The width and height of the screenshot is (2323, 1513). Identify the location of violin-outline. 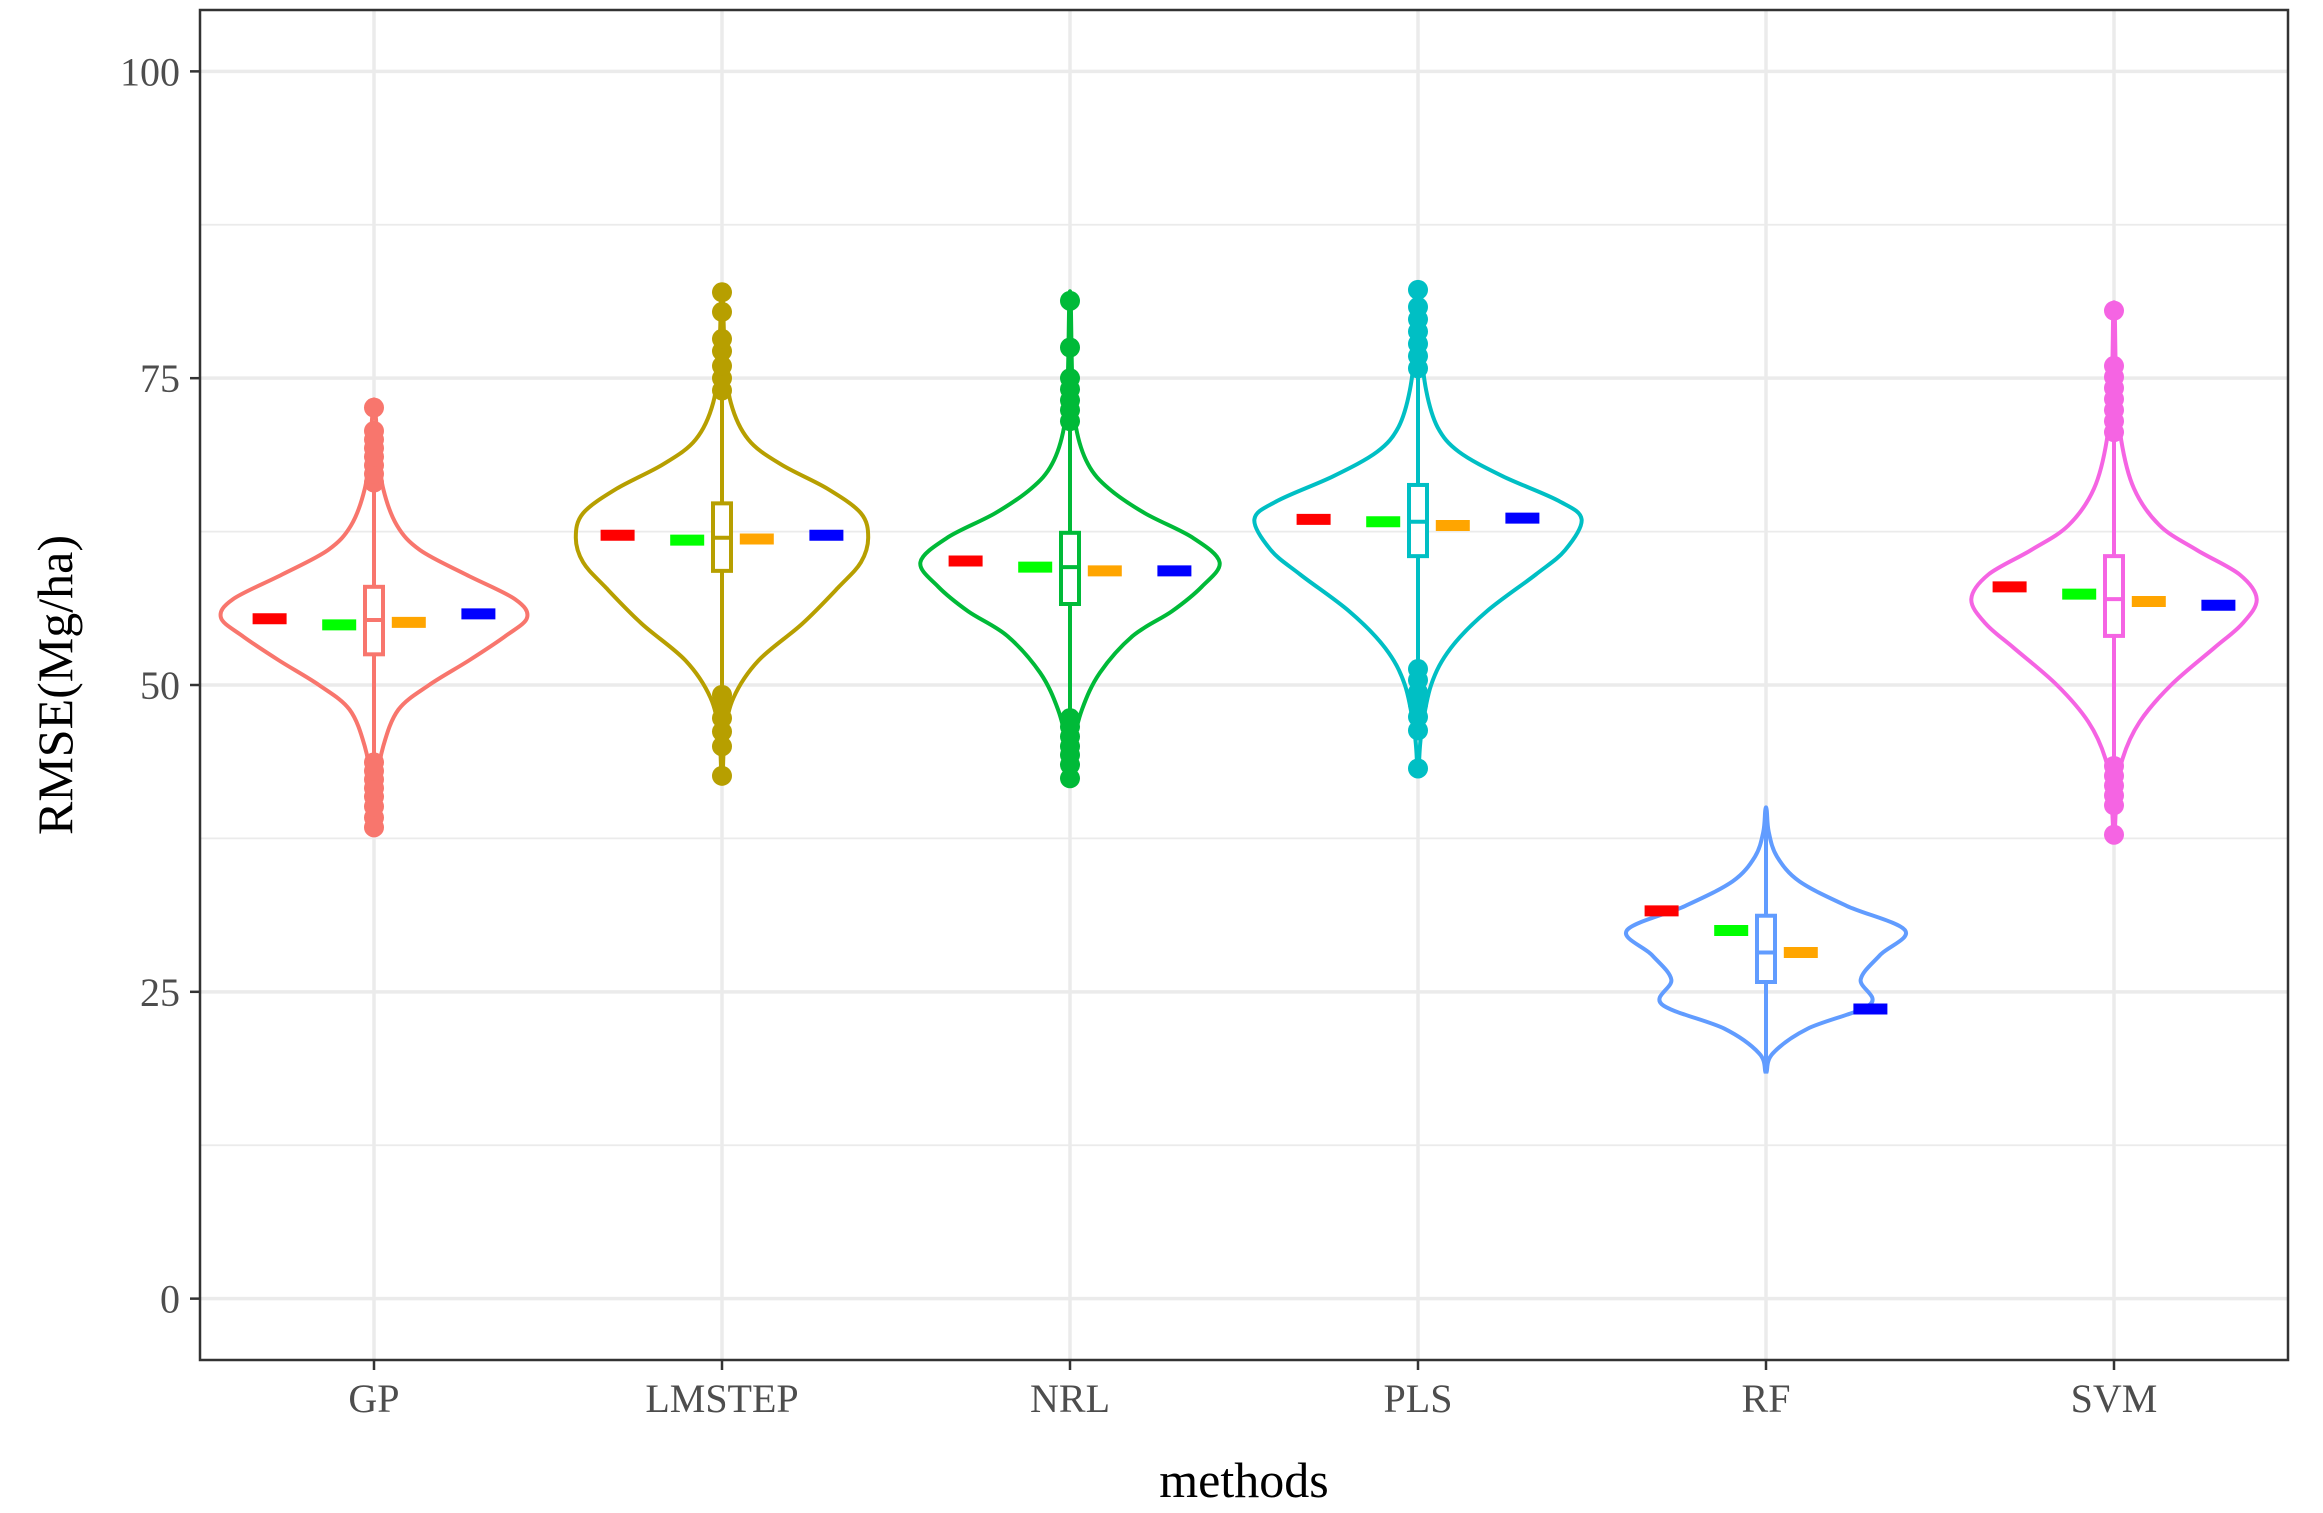
(1766, 939).